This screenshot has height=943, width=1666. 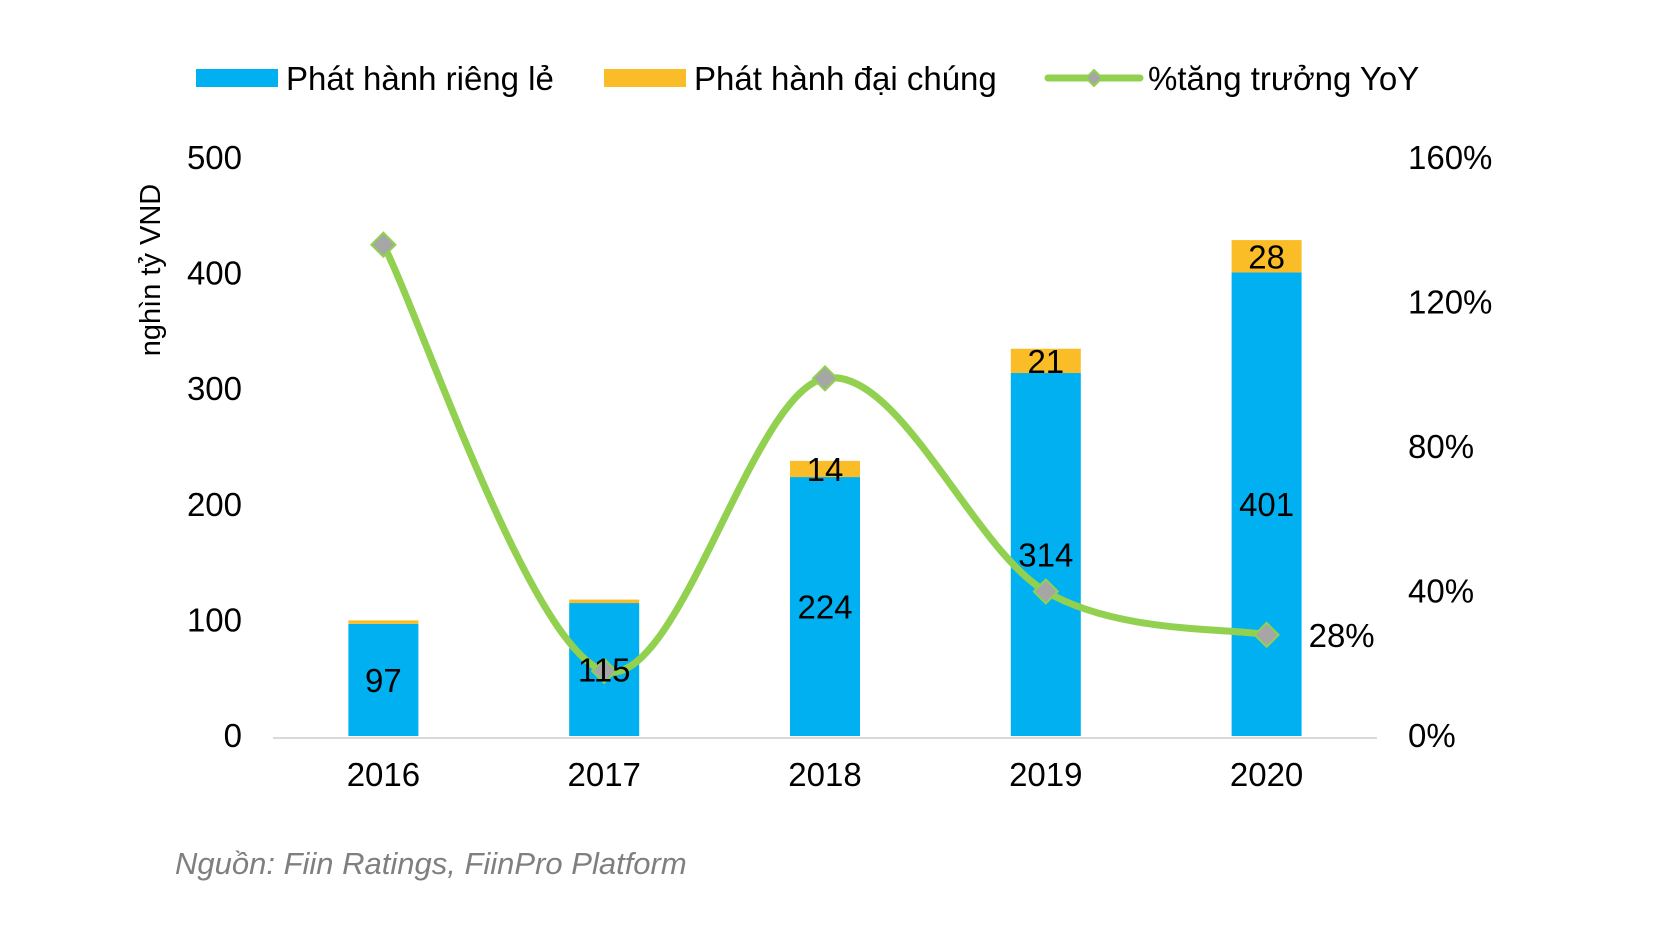 I want to click on yoy-point-label: 28%, so click(x=1342, y=635).